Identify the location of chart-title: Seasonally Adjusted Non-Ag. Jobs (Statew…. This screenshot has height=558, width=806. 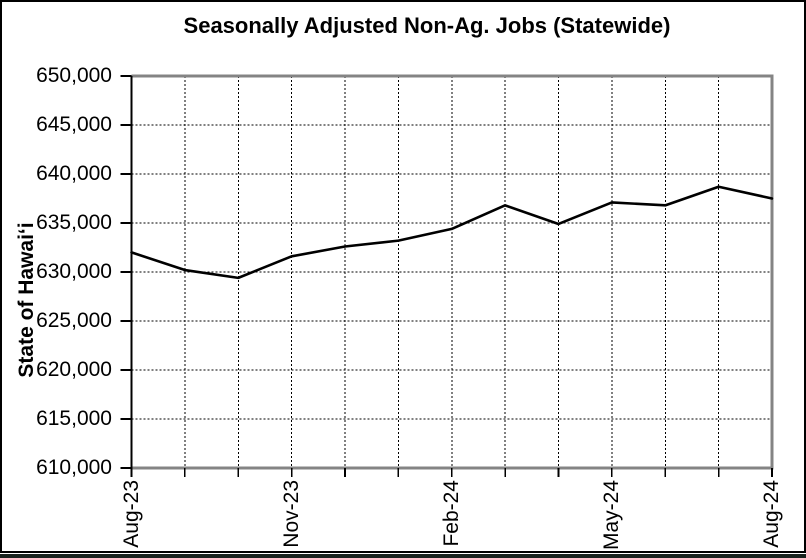
(427, 25).